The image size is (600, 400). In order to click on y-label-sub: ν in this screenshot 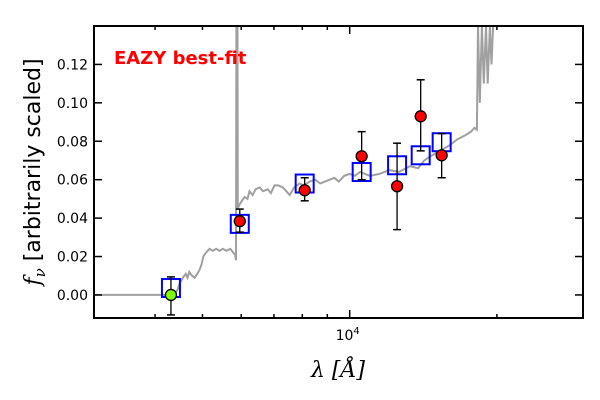, I will do `click(40, 272)`.